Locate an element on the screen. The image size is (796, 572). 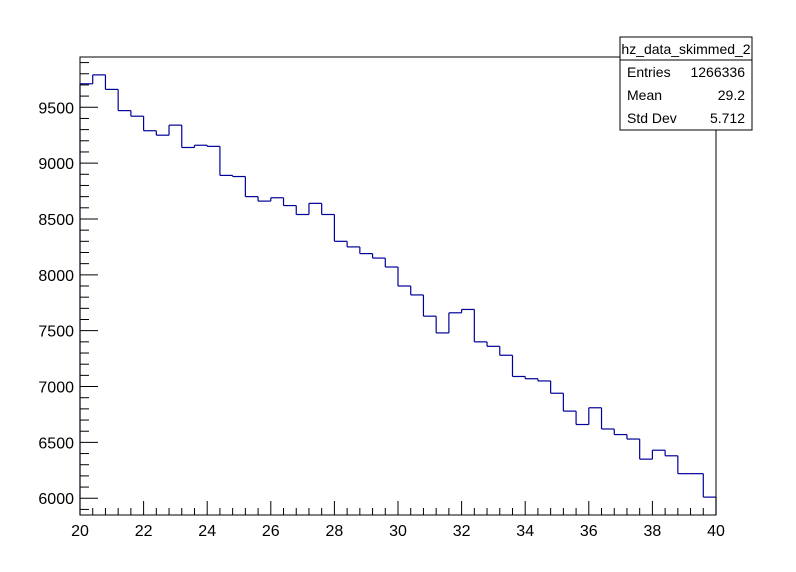
y-tick-label: 8500 is located at coordinates (56, 220).